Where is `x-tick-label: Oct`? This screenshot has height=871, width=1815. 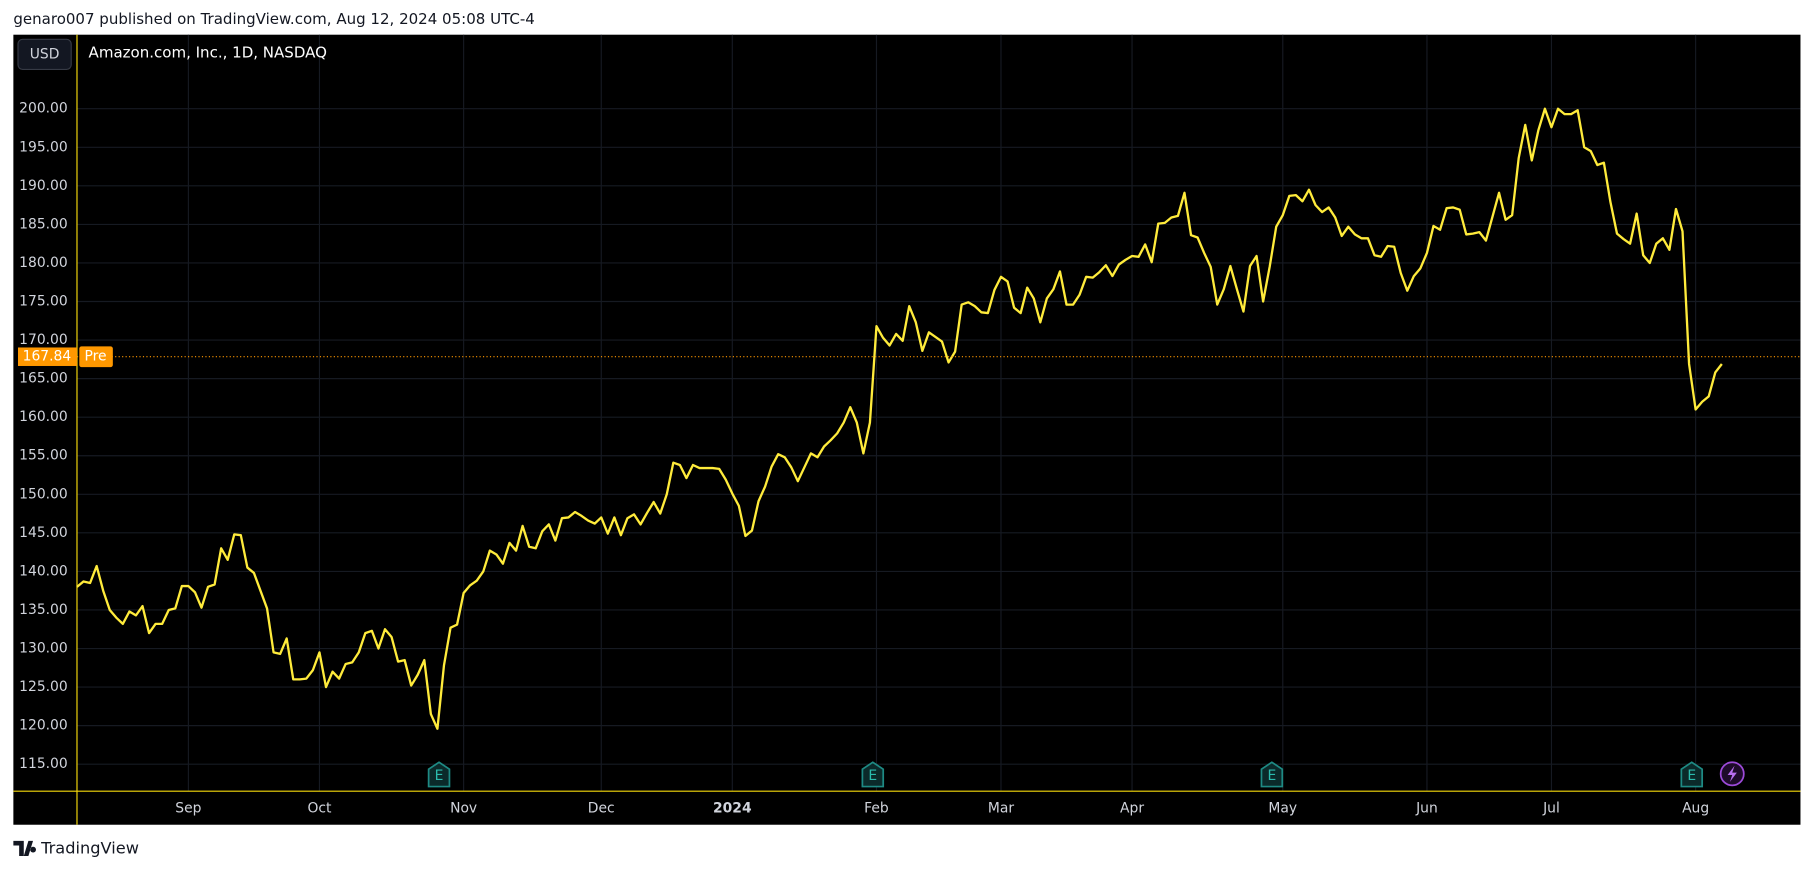 x-tick-label: Oct is located at coordinates (319, 809).